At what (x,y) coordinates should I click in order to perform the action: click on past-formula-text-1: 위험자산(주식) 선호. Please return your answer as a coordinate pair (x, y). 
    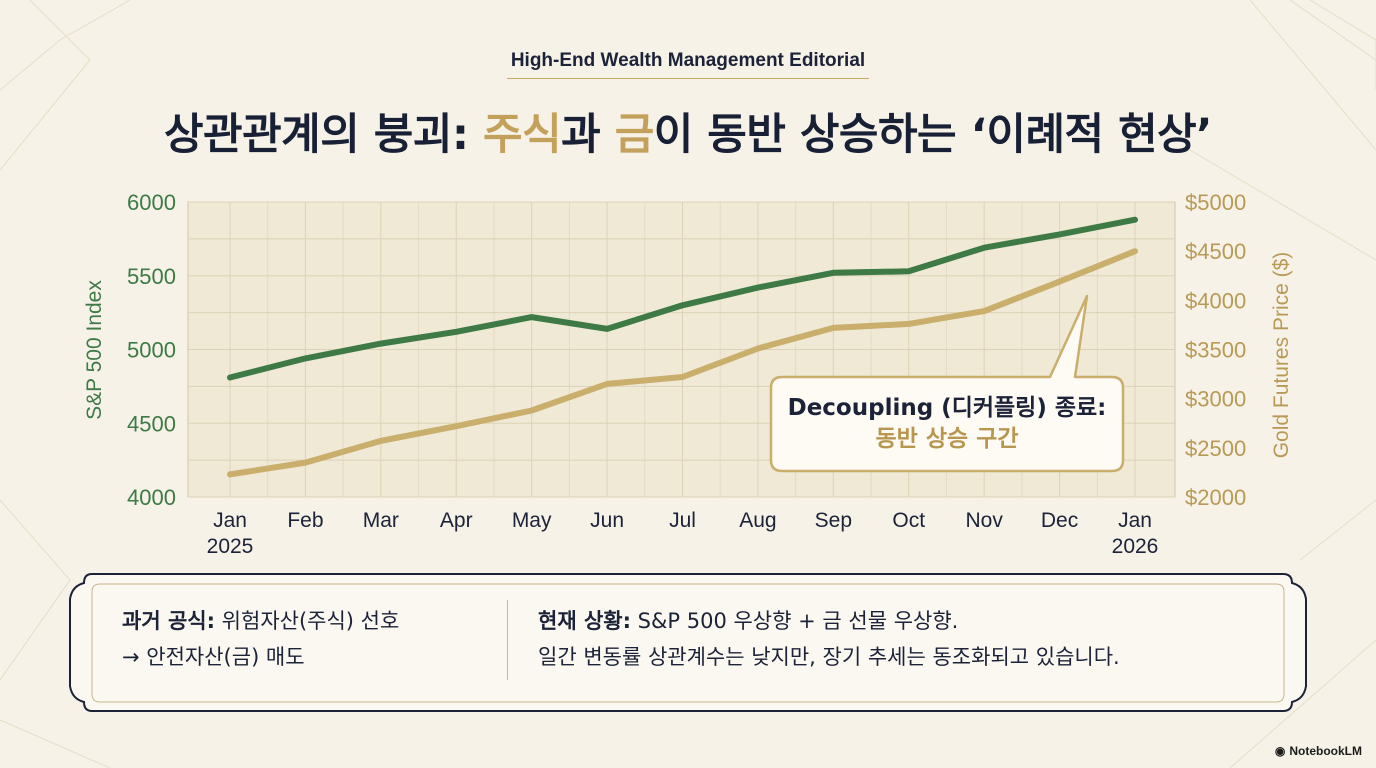
    Looking at the image, I should click on (307, 621).